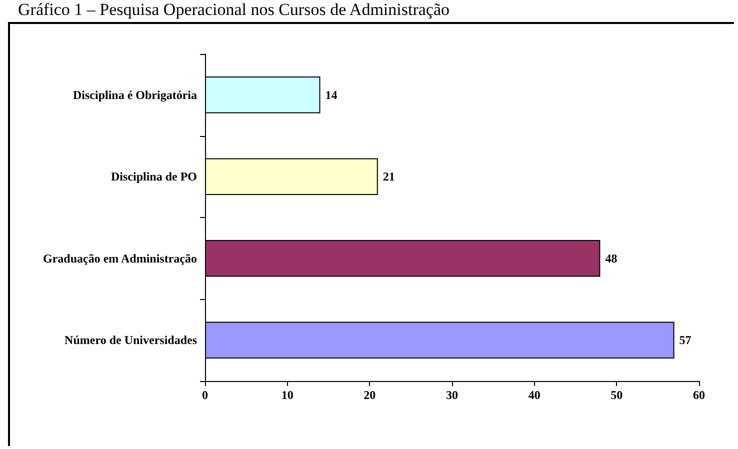  I want to click on data-label: 48, so click(611, 258).